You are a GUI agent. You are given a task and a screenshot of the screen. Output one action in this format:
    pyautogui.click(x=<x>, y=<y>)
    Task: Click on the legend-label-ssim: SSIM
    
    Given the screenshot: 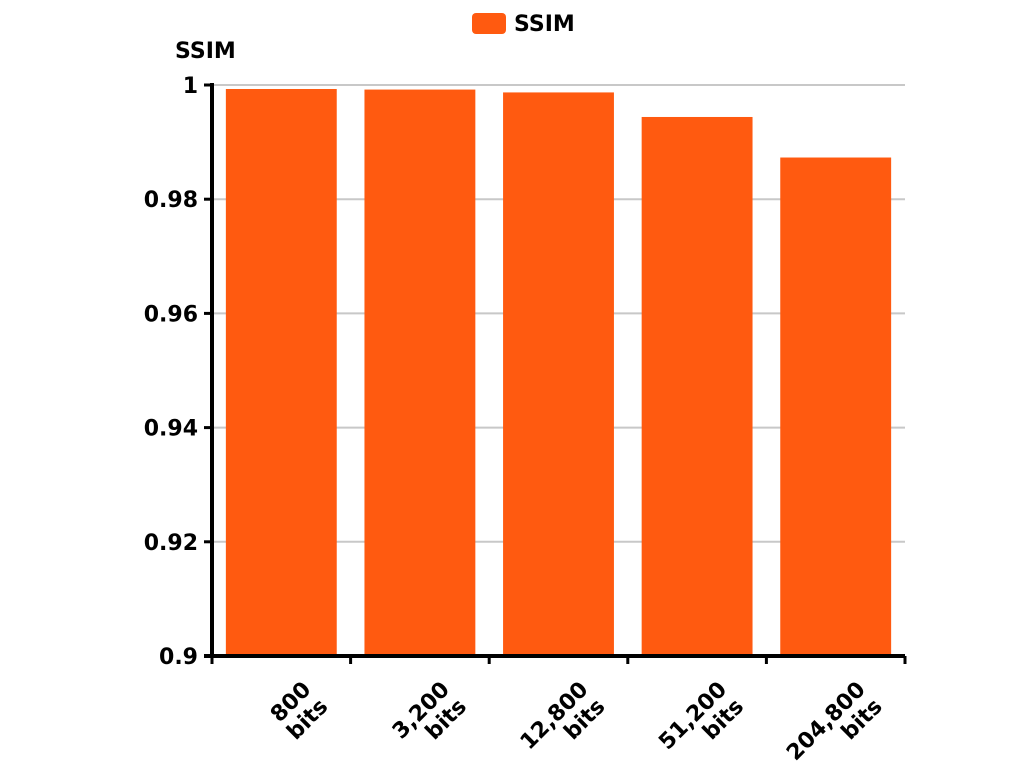 What is the action you would take?
    pyautogui.click(x=544, y=24)
    